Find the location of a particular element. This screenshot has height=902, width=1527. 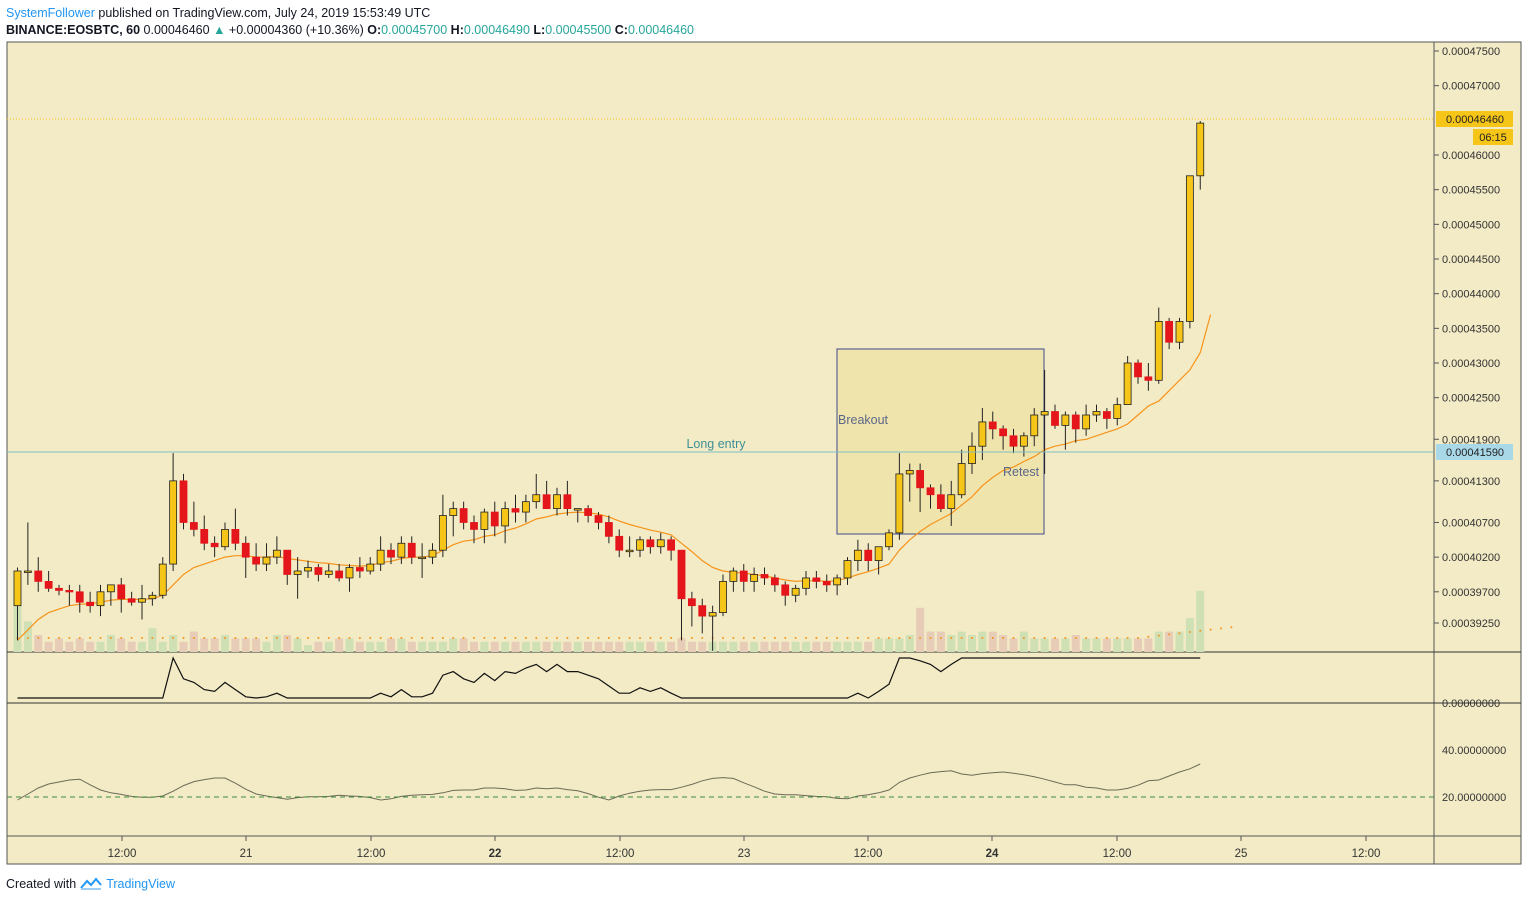

current-price-tag-text: 0.00046460 is located at coordinates (1475, 120).